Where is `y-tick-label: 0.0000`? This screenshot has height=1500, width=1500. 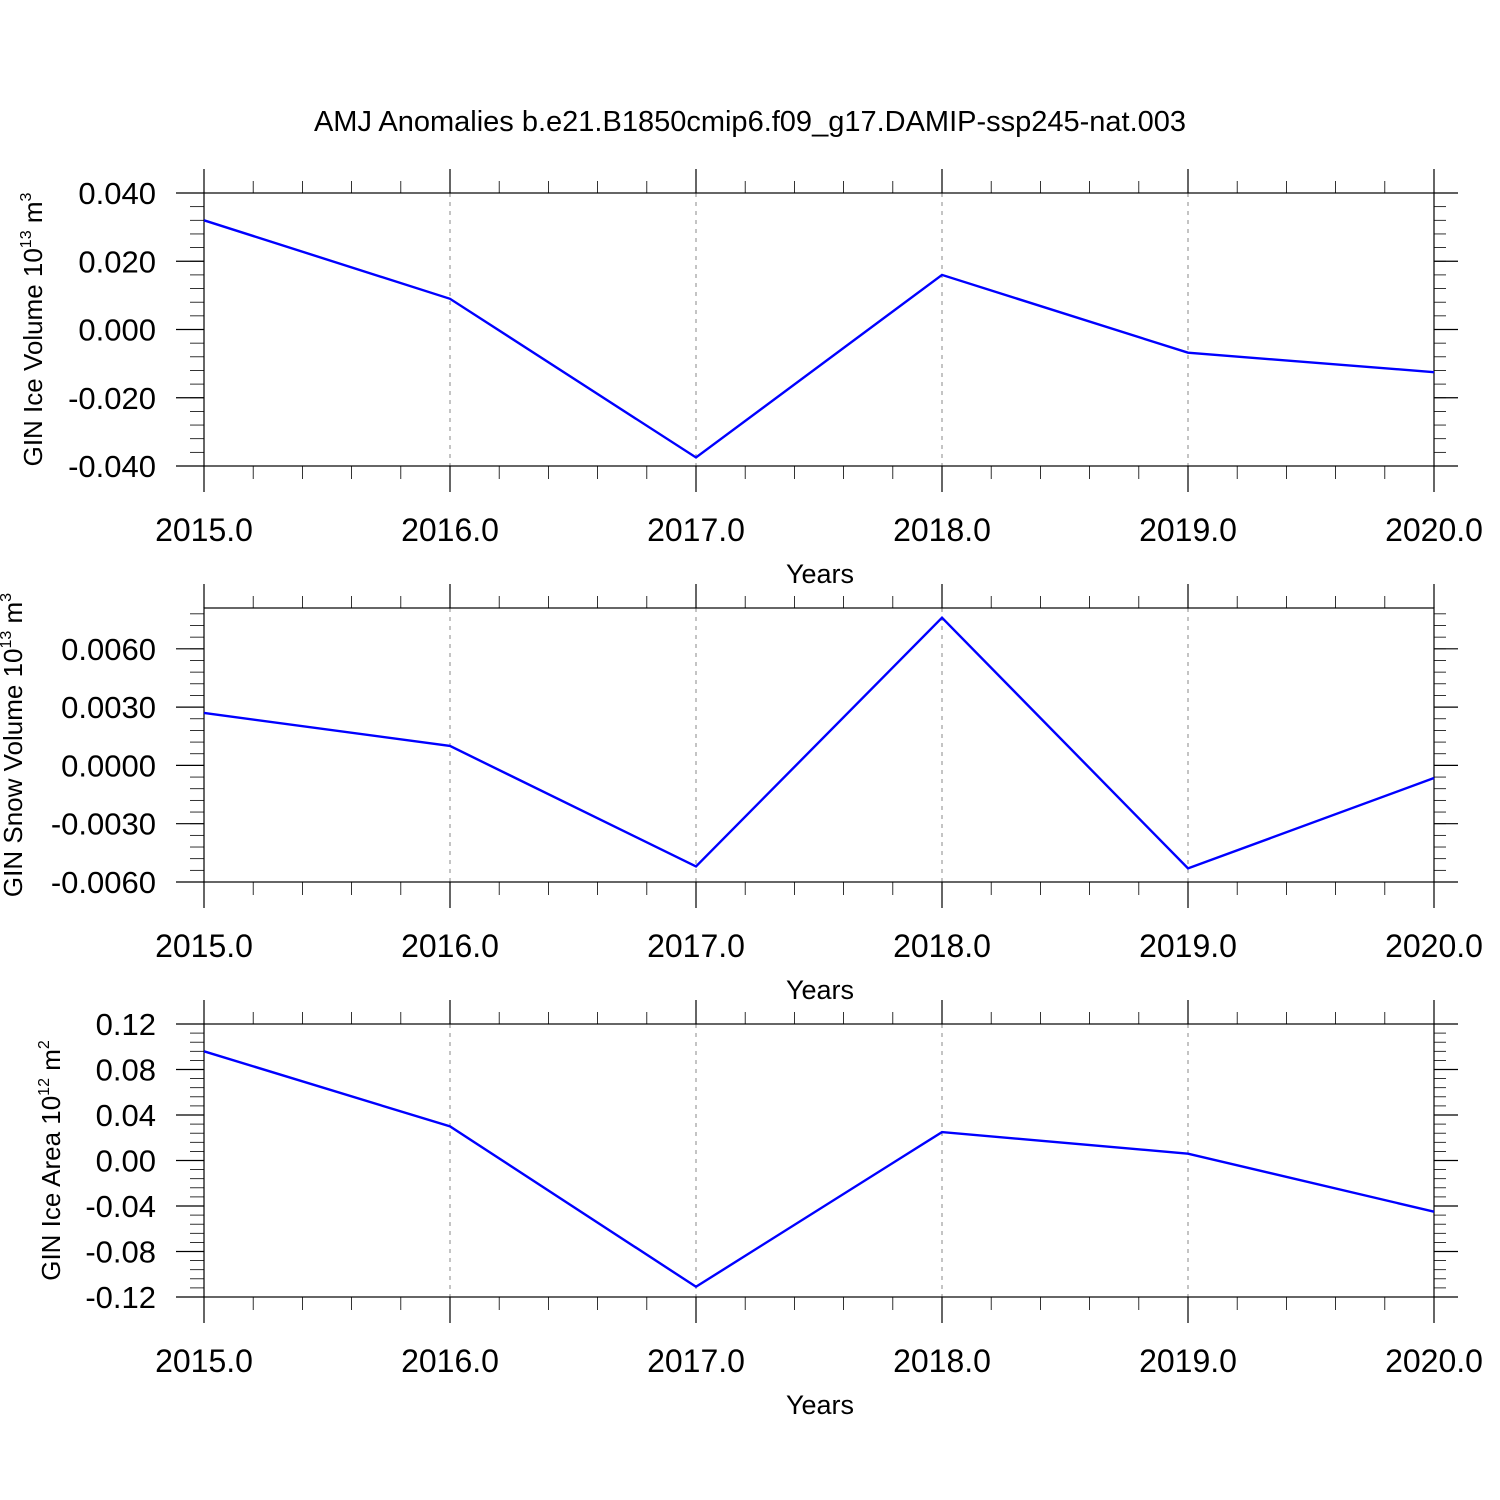
y-tick-label: 0.0000 is located at coordinates (108, 765).